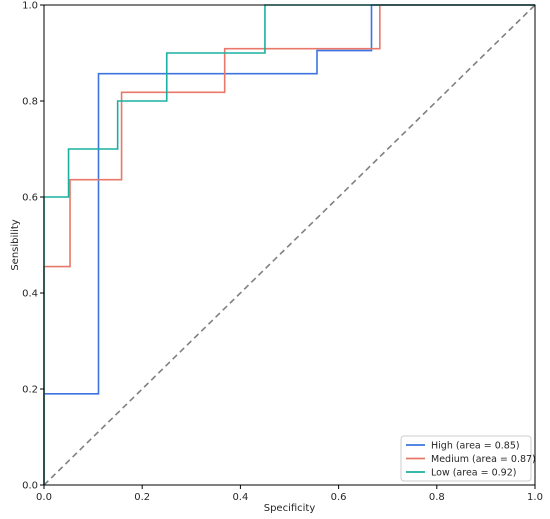 This screenshot has width=550, height=519. I want to click on legend-box, so click(466, 458).